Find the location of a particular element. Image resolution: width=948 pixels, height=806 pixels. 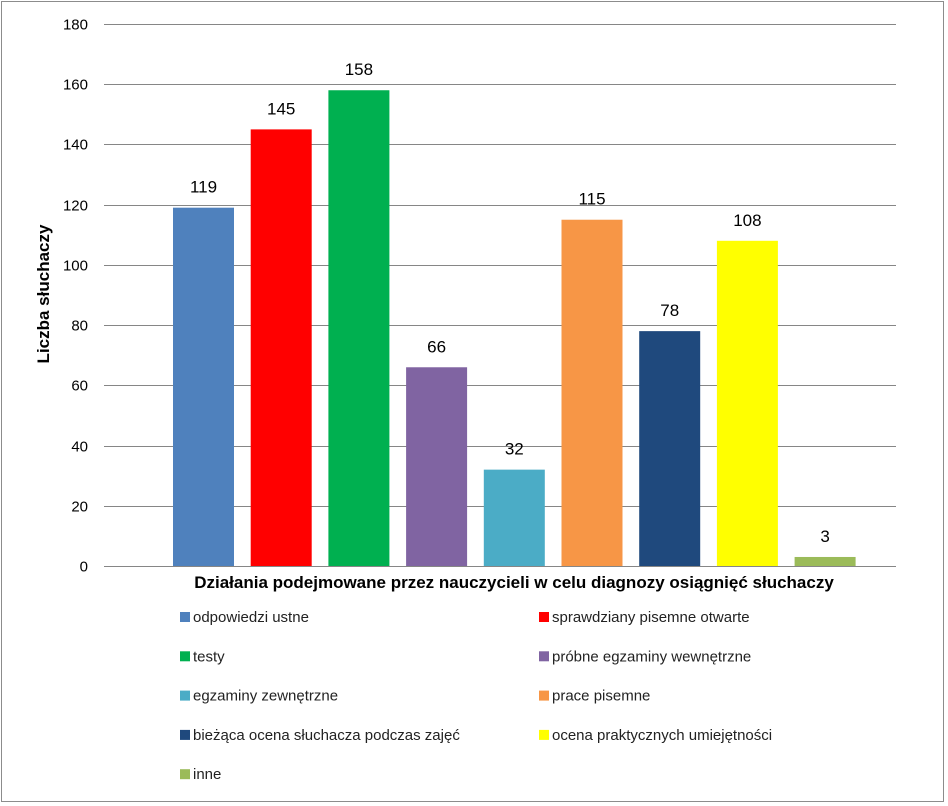

y-axis-ticks: 0 20 40 60 80 100 120 140 160 180 is located at coordinates (75, 296).